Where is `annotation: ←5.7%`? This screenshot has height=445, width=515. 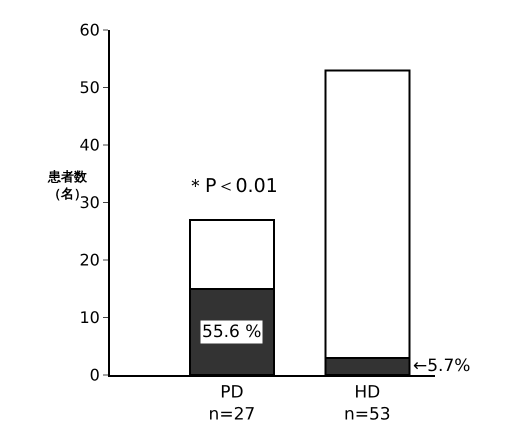 annotation: ←5.7% is located at coordinates (441, 366).